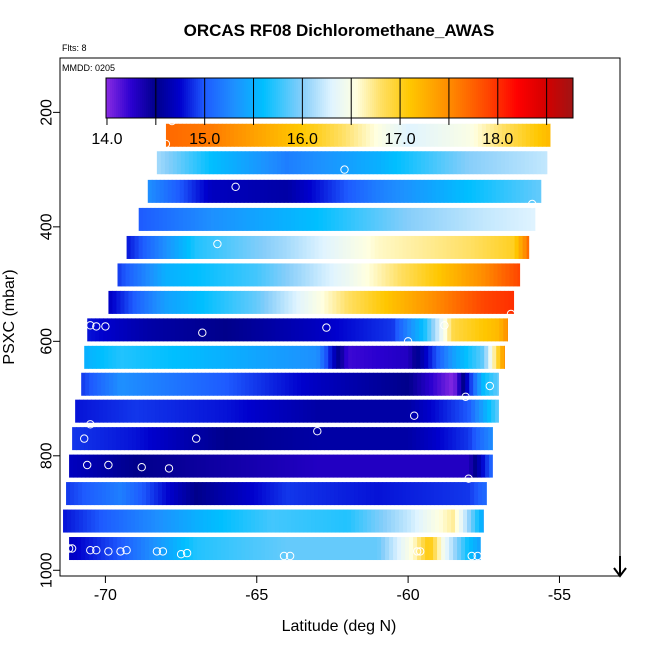 This screenshot has height=650, width=650. Describe the element at coordinates (408, 595) in the screenshot. I see `x-tick-label: -60` at that location.